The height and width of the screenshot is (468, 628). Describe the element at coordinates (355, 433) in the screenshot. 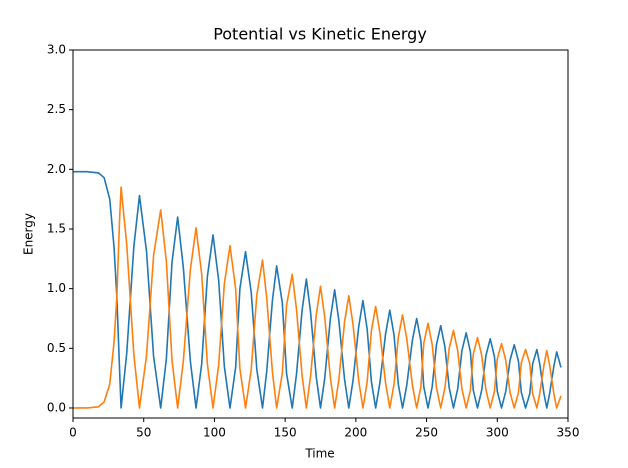

I see `x-tick-label: 200` at that location.